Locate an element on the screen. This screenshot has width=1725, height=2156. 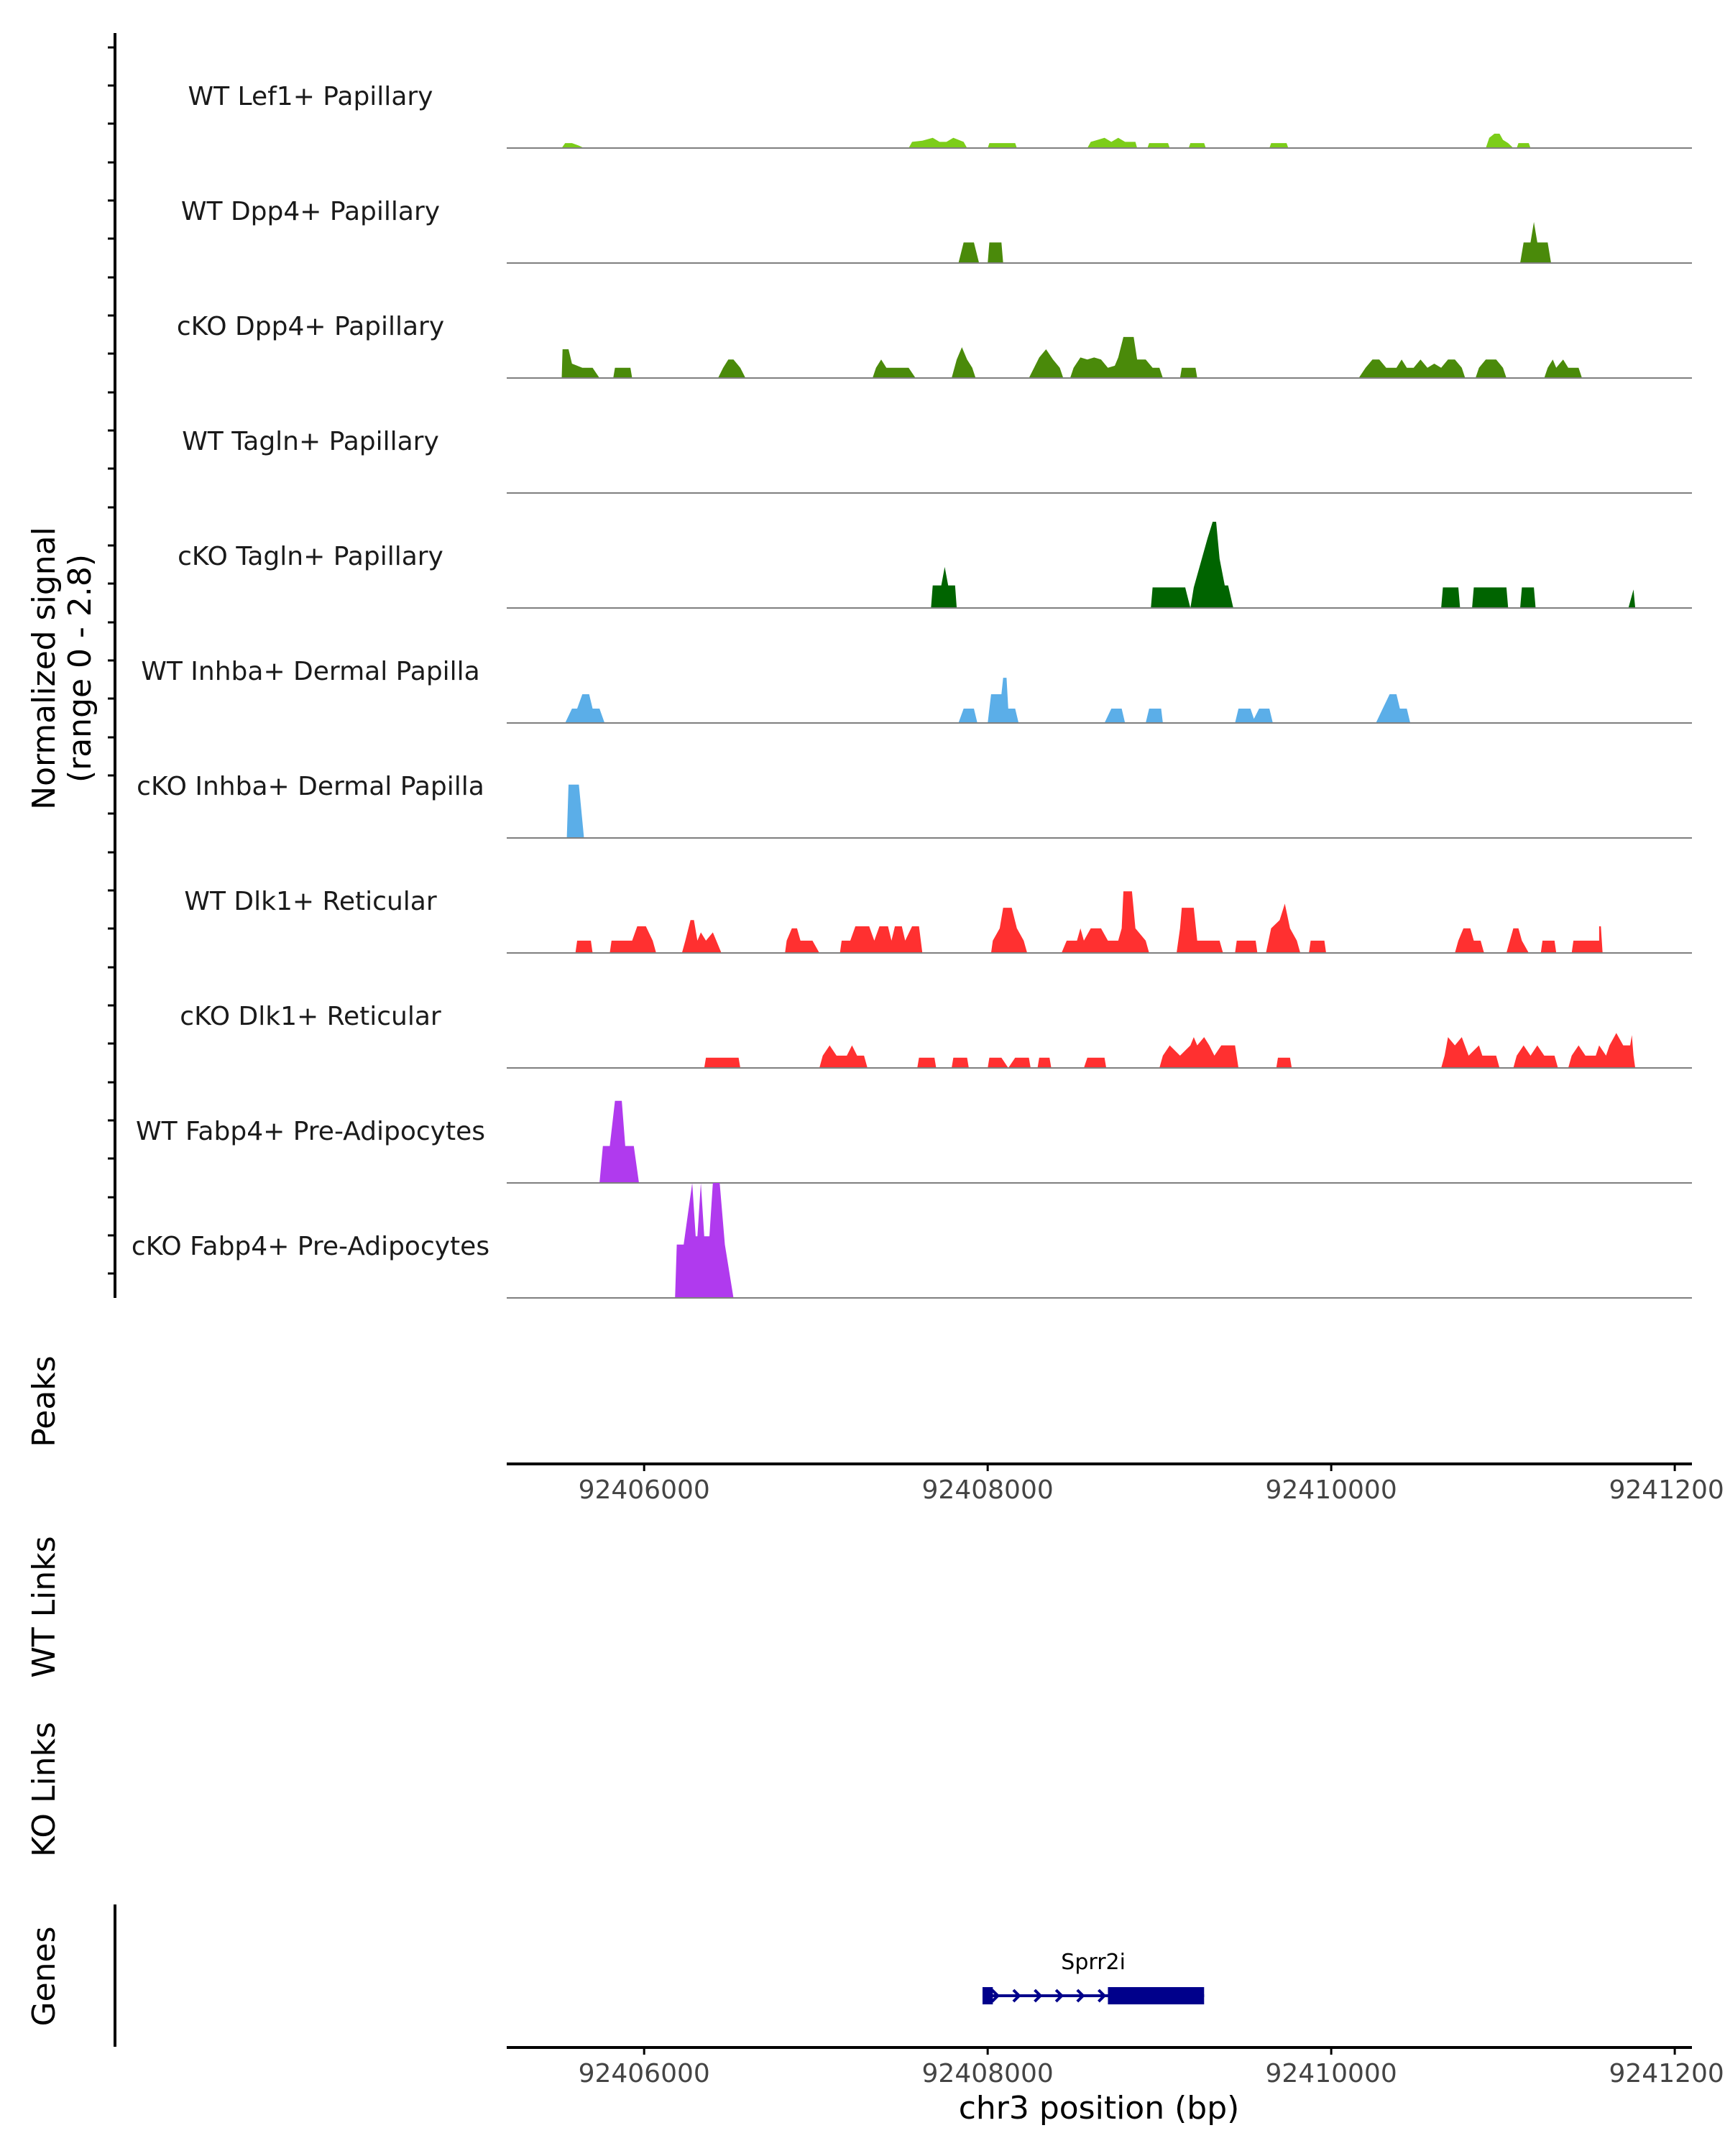
coverage-track: WT Dlk1+ Reticular is located at coordinates (938, 921).